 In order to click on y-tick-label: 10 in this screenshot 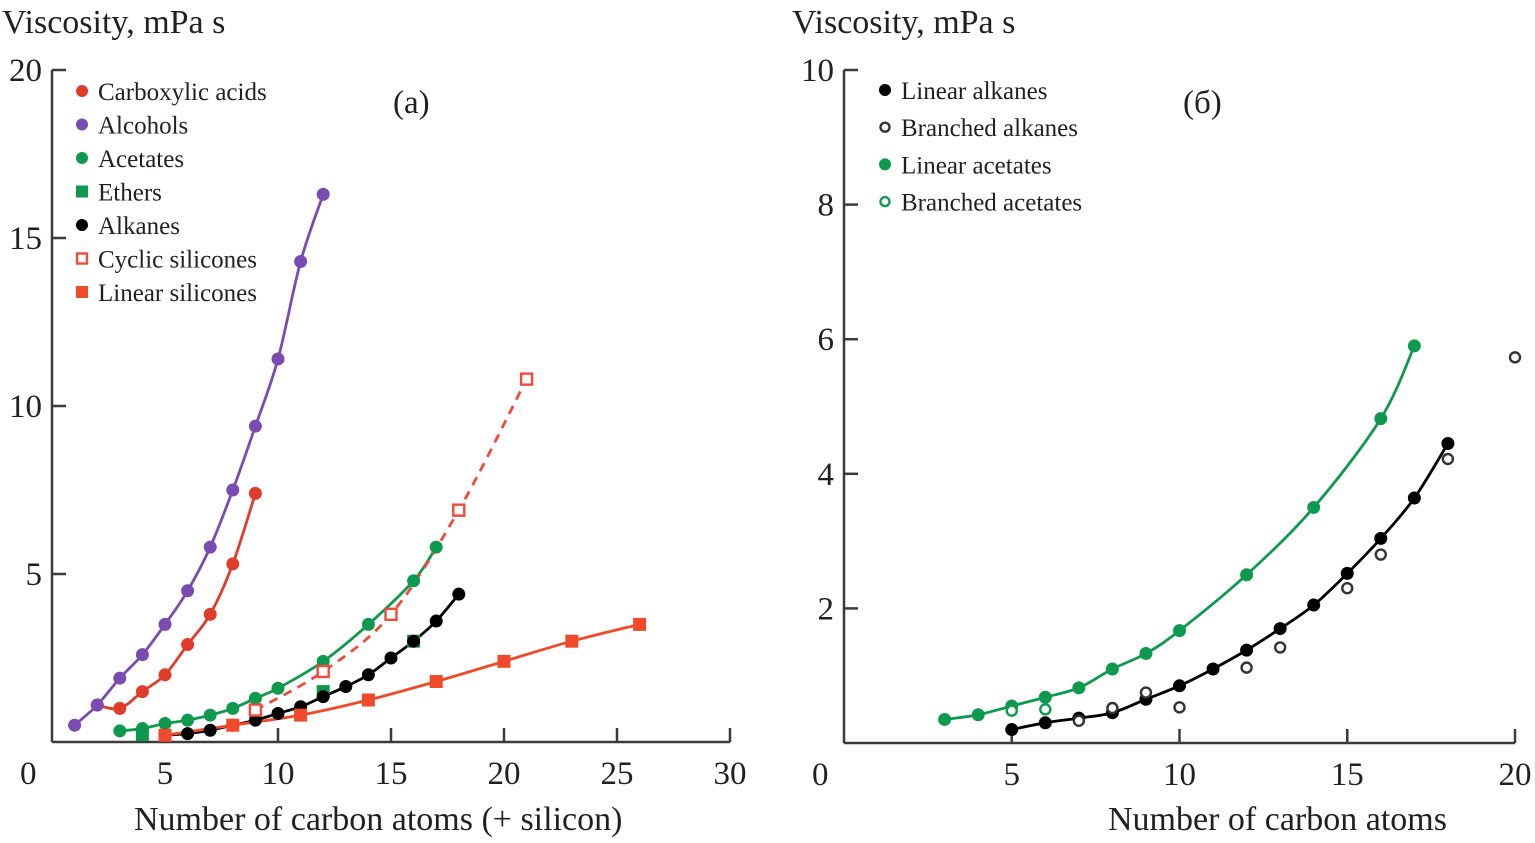, I will do `click(817, 71)`.